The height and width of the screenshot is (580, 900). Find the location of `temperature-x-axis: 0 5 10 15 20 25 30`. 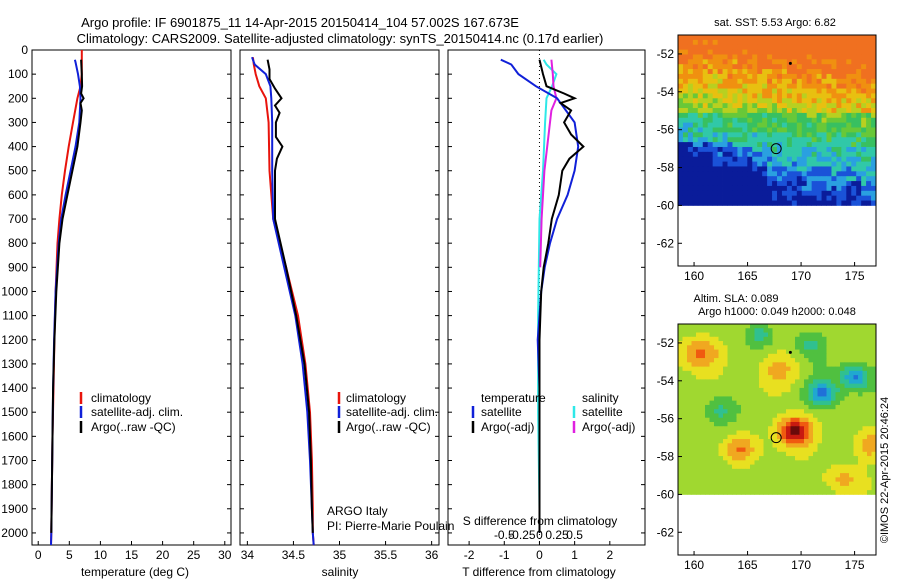

temperature-x-axis: 0 5 10 15 20 25 30 is located at coordinates (133, 551).